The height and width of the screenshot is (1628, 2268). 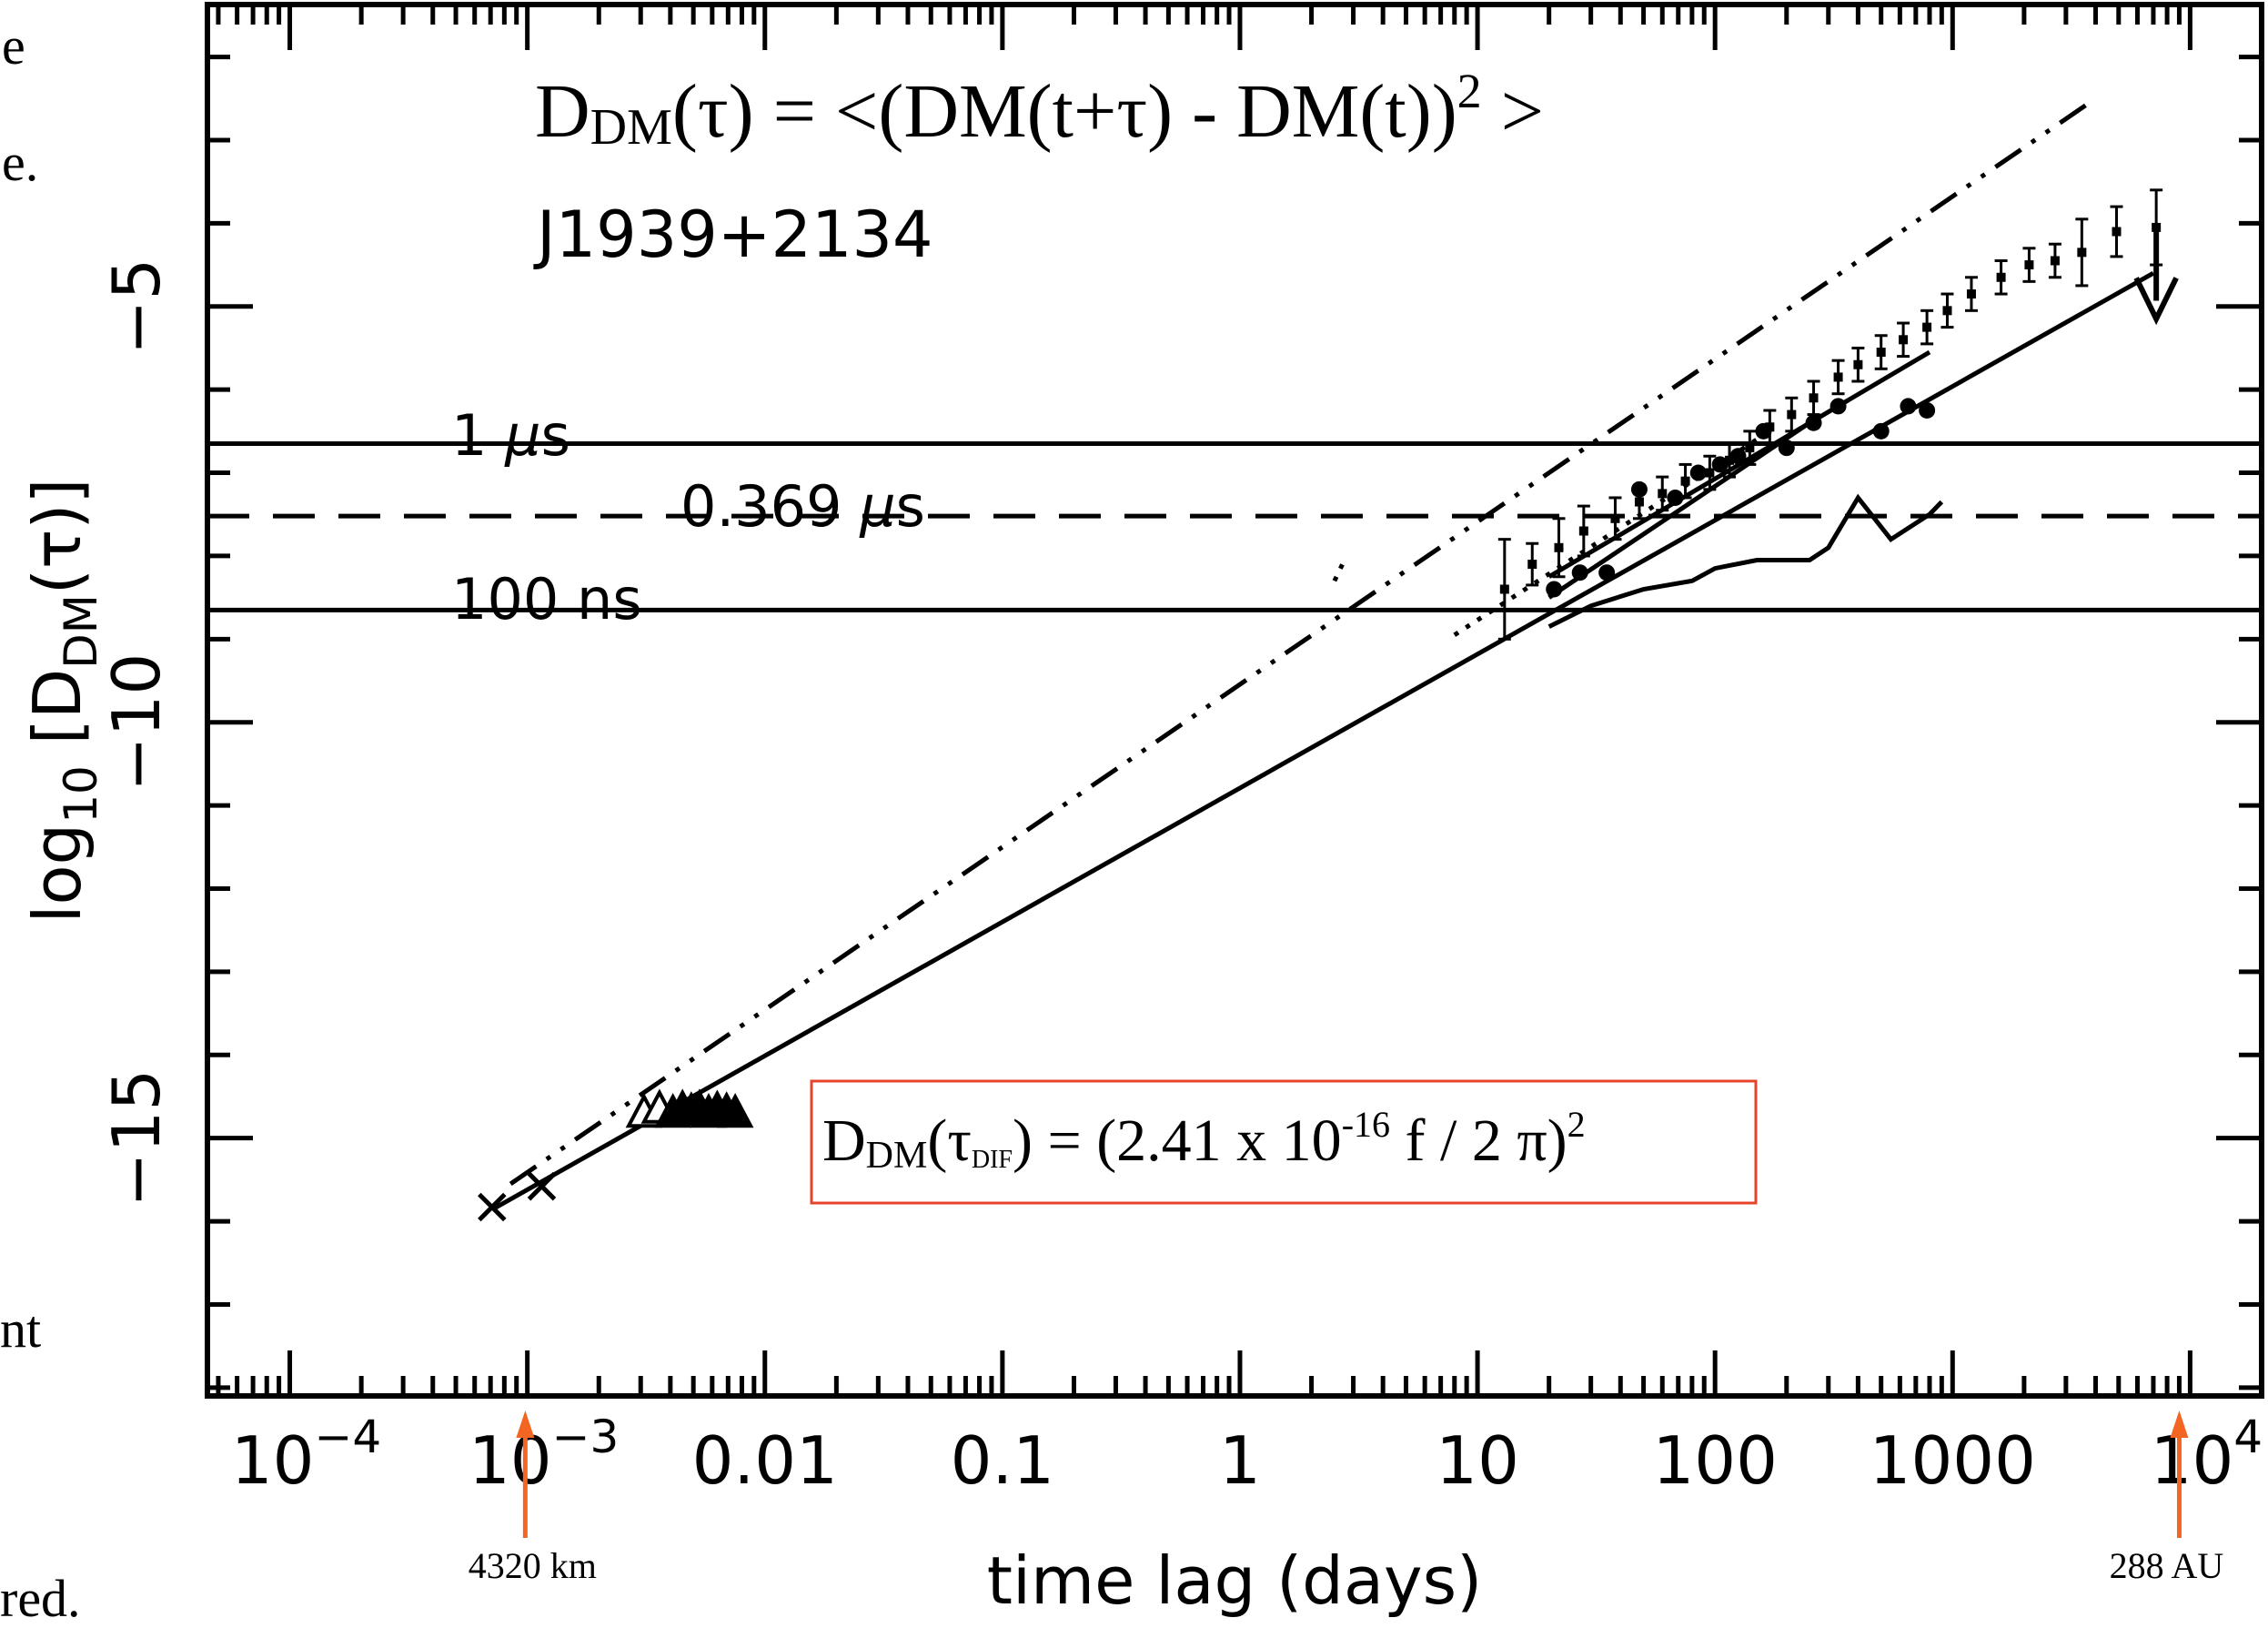 I want to click on y-tick-label: −10, so click(x=137, y=723).